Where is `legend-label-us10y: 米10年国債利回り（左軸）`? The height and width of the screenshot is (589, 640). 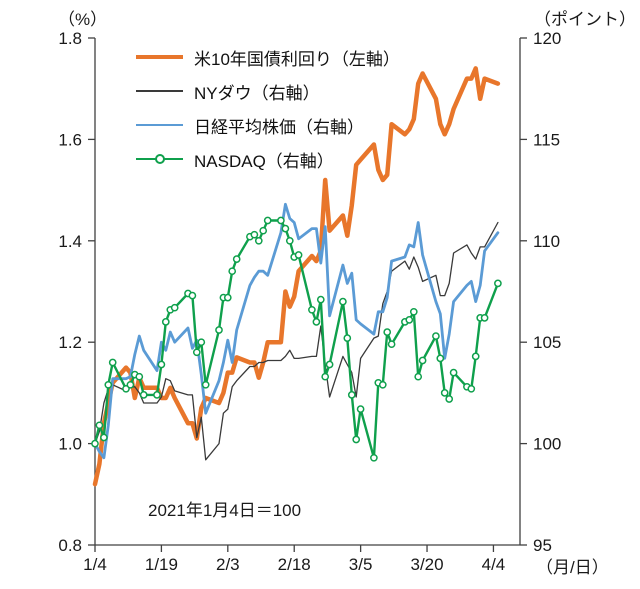 legend-label-us10y: 米10年国債利回り（左軸） is located at coordinates (297, 59).